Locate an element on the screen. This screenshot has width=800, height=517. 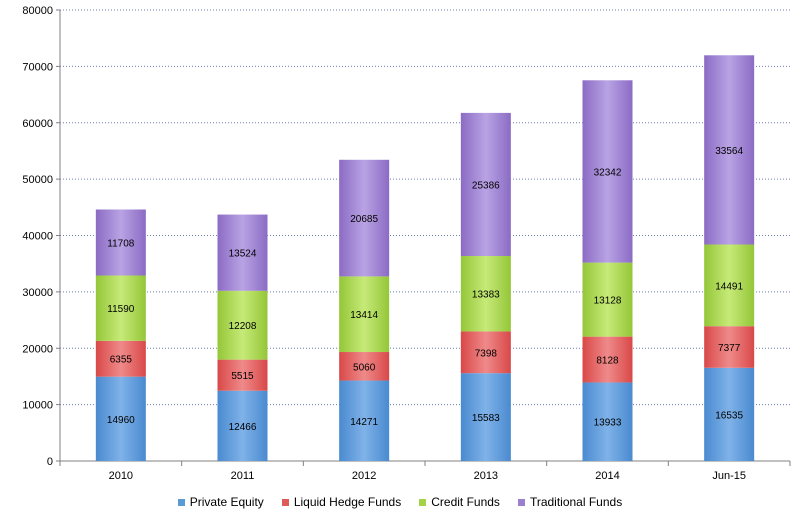
legend-label: Liquid Hedge Funds is located at coordinates (347, 502).